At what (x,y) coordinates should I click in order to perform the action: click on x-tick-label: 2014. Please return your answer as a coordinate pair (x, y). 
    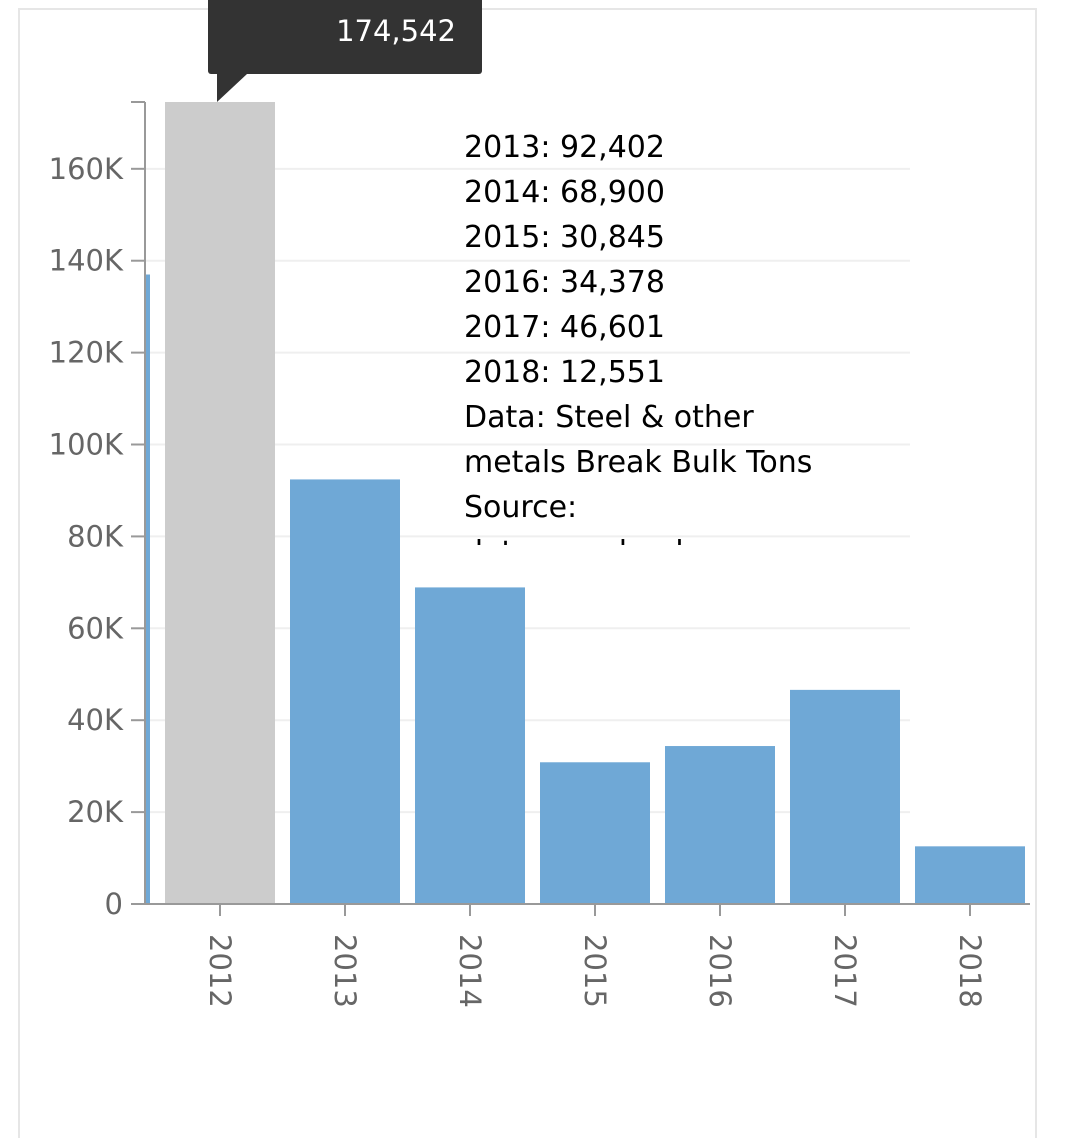
    Looking at the image, I should click on (470, 971).